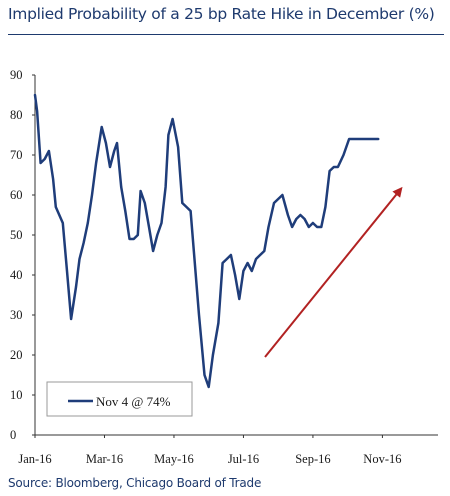  What do you see at coordinates (133, 401) in the screenshot?
I see `legend-label: Nov 4 @ 74%` at bounding box center [133, 401].